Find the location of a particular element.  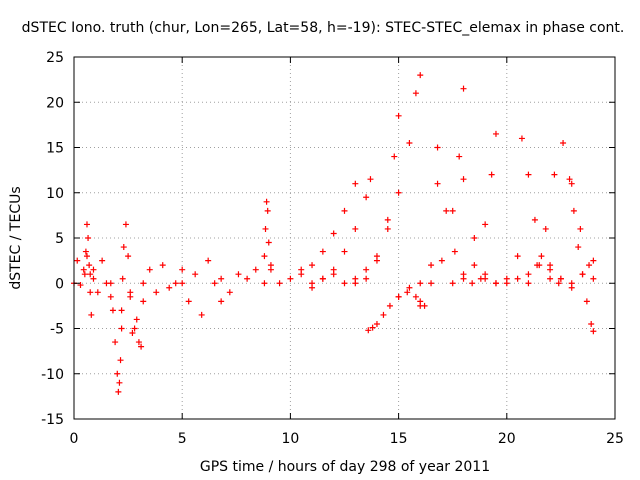

y-tick-label: 10 is located at coordinates (55, 194).